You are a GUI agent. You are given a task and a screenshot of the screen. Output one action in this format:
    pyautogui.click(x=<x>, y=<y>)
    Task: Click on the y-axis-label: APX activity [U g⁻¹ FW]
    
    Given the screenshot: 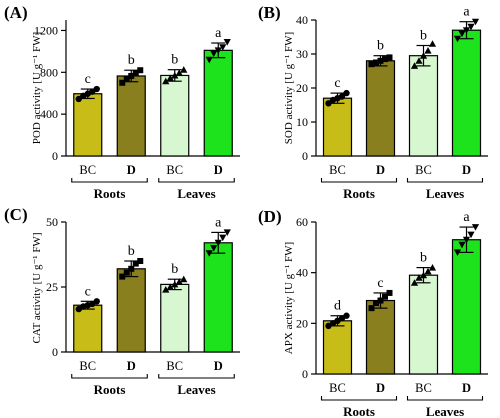 What is the action you would take?
    pyautogui.click(x=289, y=298)
    